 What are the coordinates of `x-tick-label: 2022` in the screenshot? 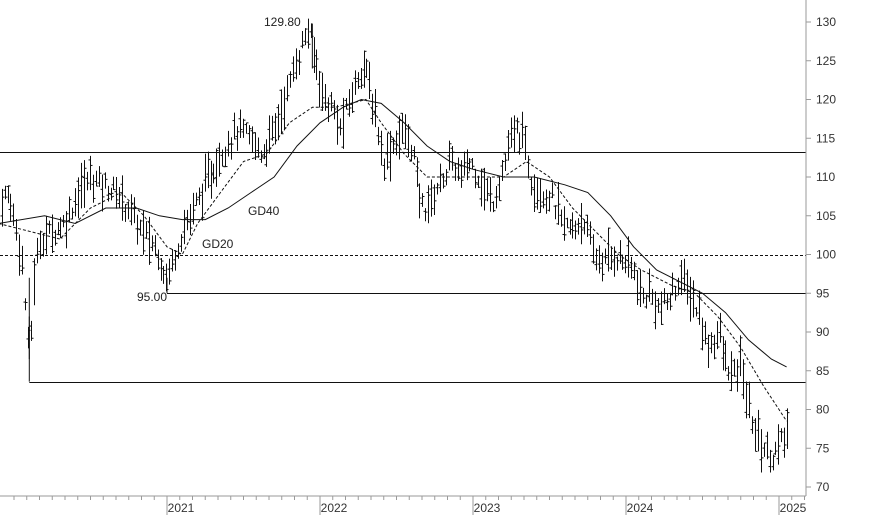 It's located at (334, 508).